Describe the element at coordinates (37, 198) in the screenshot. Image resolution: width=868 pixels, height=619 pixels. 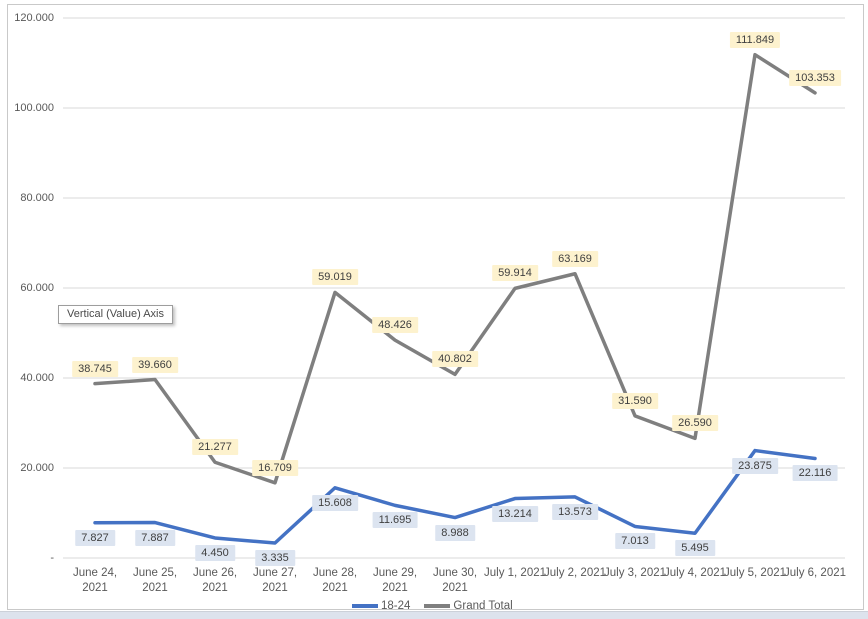
I see `y-axis-tick: 80.000` at that location.